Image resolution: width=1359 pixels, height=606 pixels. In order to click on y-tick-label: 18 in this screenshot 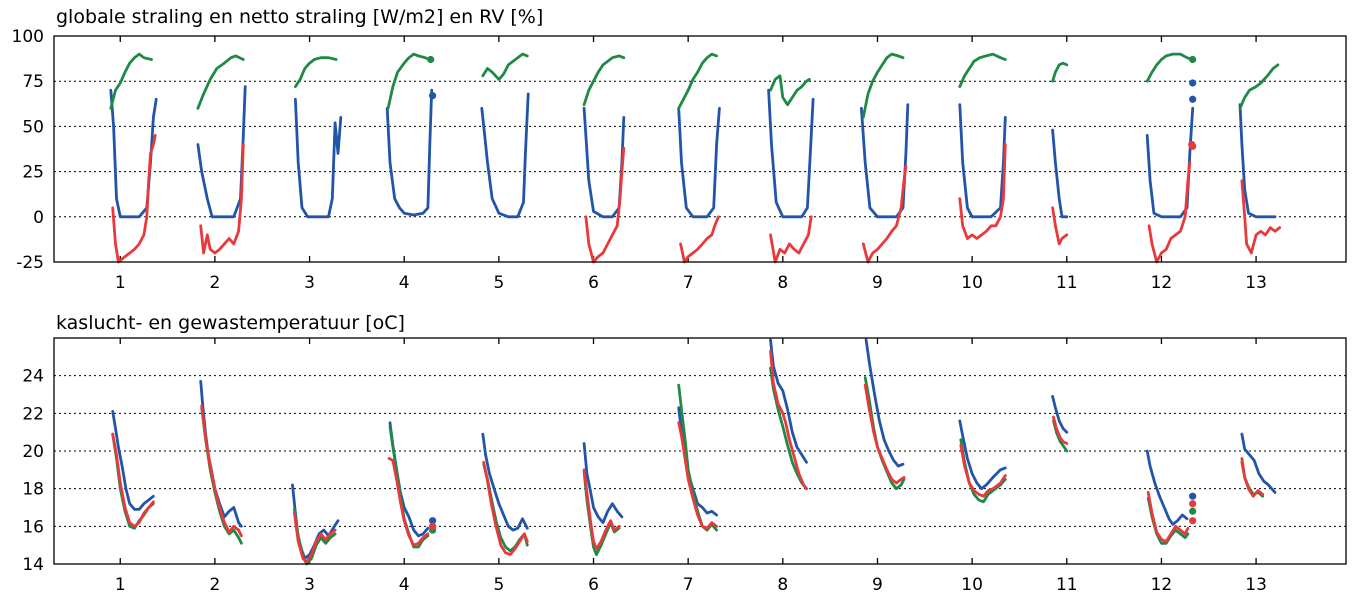, I will do `click(33, 490)`.